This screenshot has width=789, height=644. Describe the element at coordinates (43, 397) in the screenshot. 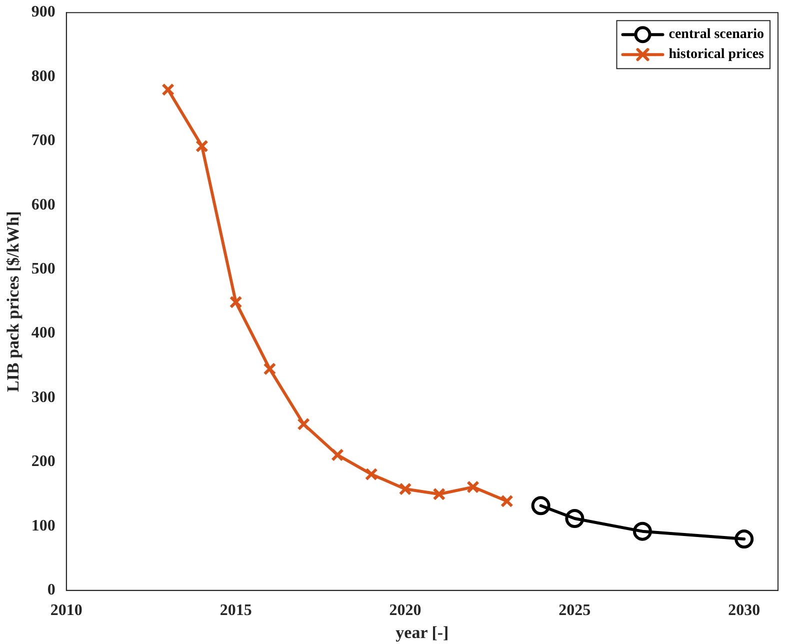

I see `y-tick-label: 300` at that location.